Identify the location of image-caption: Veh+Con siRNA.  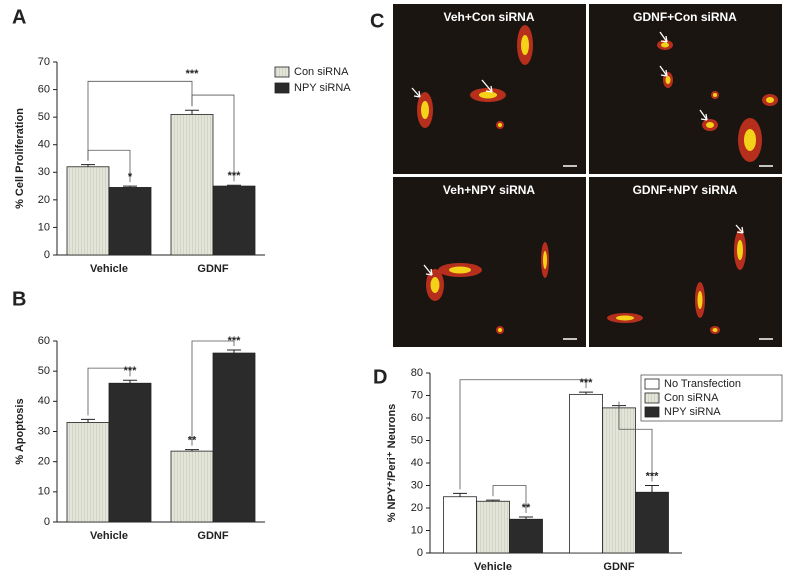
(488, 17).